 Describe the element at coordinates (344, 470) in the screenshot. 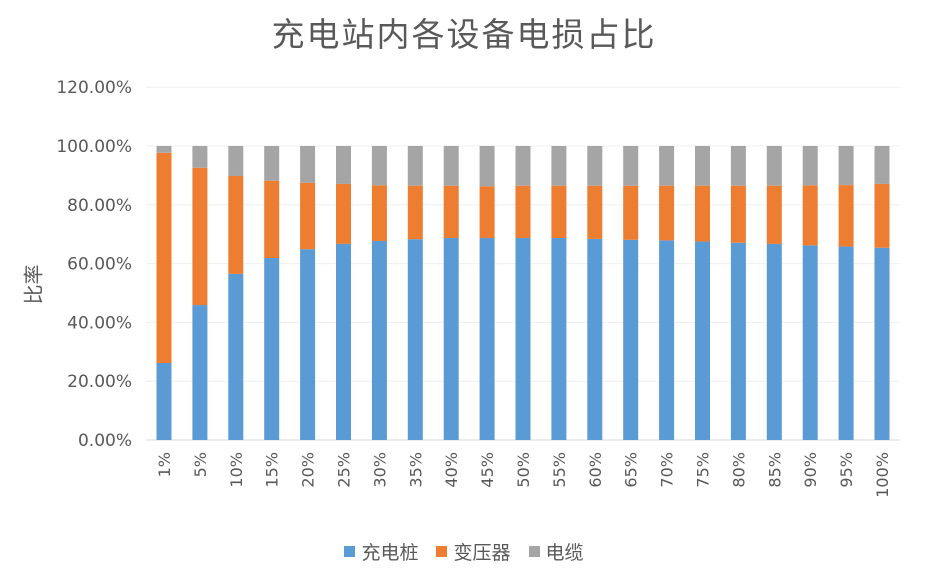

I see `x-tick-label: 25%` at that location.